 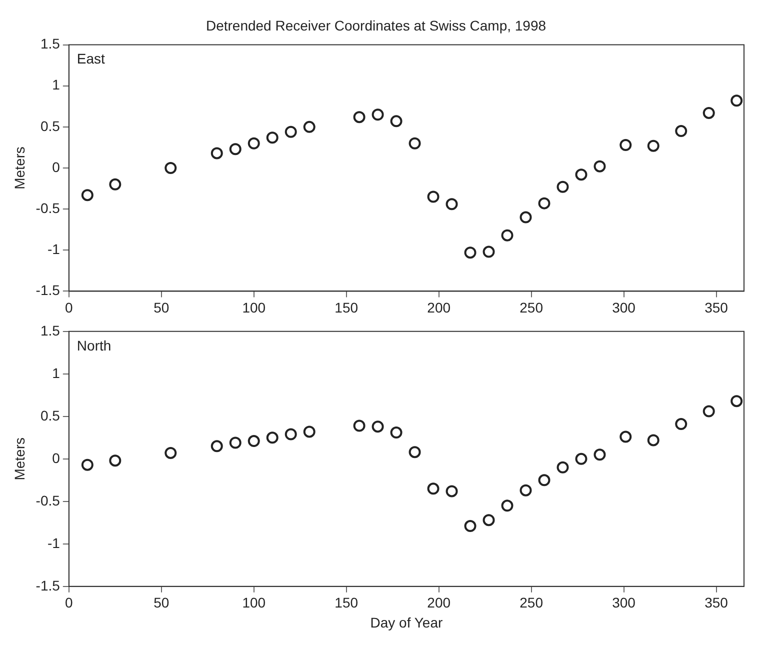 What do you see at coordinates (94, 345) in the screenshot?
I see `annotation: North` at bounding box center [94, 345].